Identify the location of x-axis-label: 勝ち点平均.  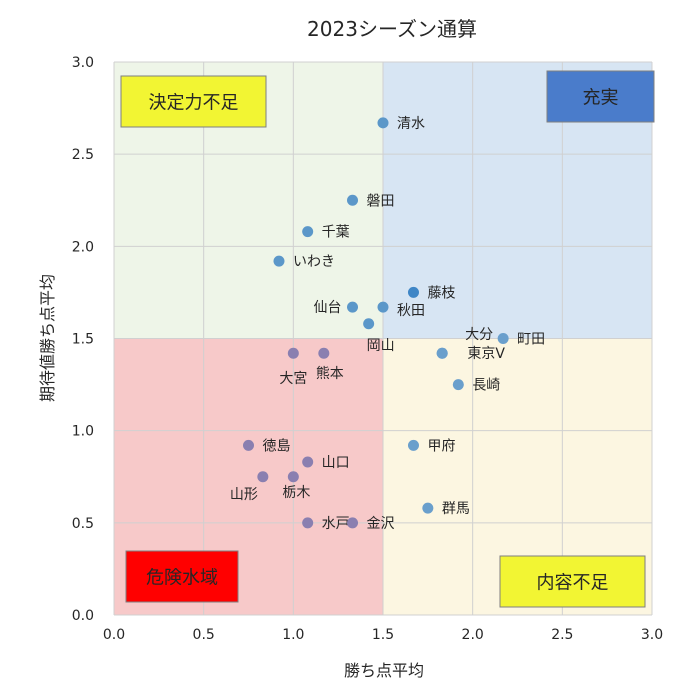
(384, 670).